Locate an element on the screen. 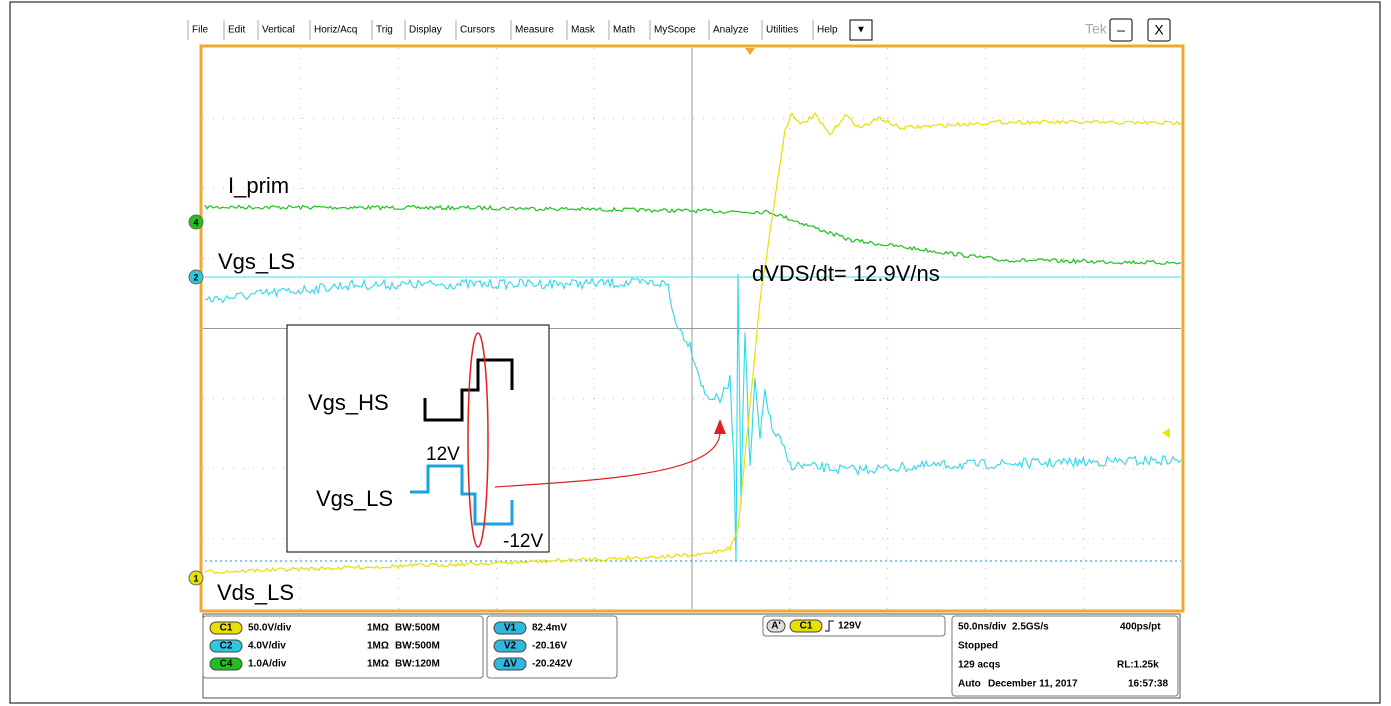 This screenshot has width=1391, height=706. trigger-level-value: 129V is located at coordinates (850, 626).